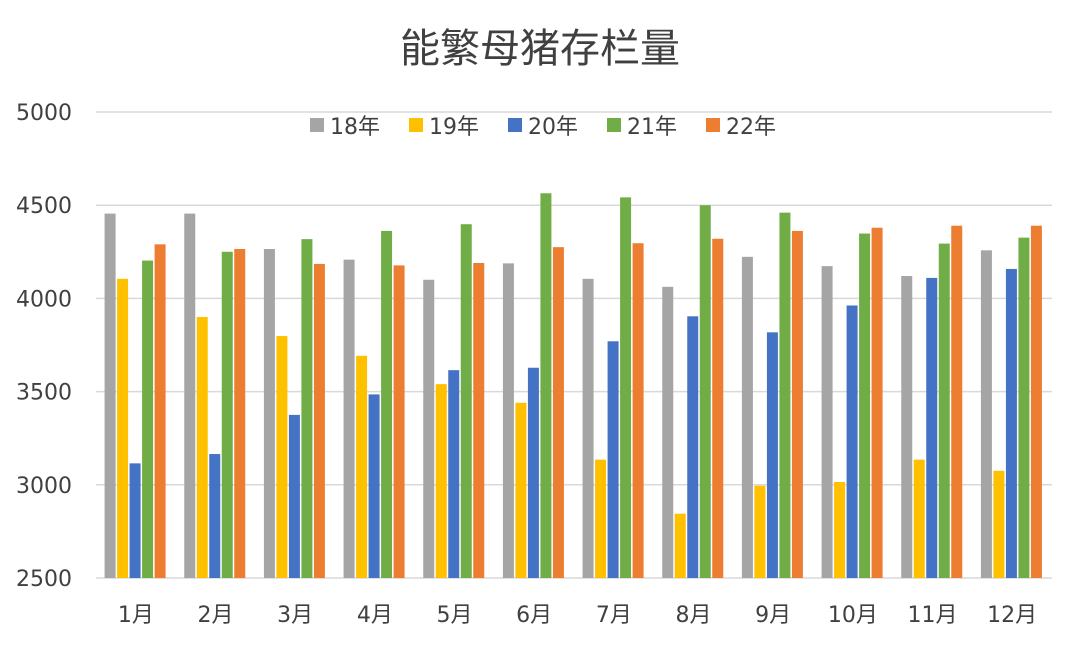 The height and width of the screenshot is (646, 1080). Describe the element at coordinates (751, 127) in the screenshot. I see `legend-label: 22年` at that location.